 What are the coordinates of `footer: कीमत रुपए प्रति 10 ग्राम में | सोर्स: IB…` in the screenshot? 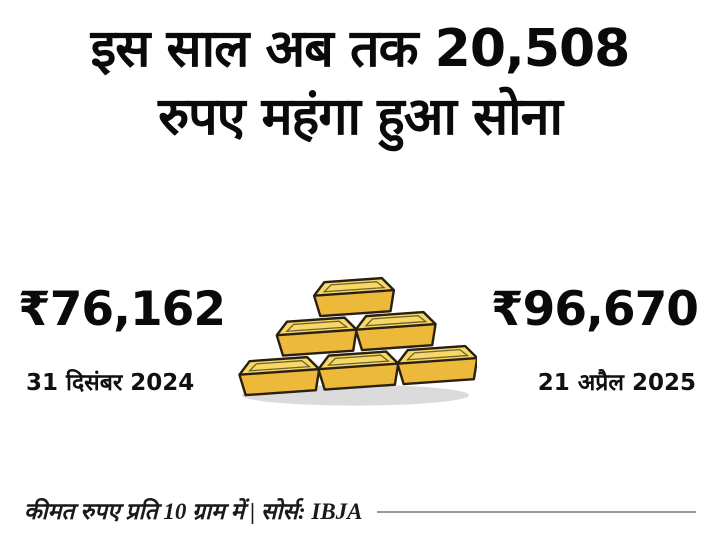 It's located at (360, 510).